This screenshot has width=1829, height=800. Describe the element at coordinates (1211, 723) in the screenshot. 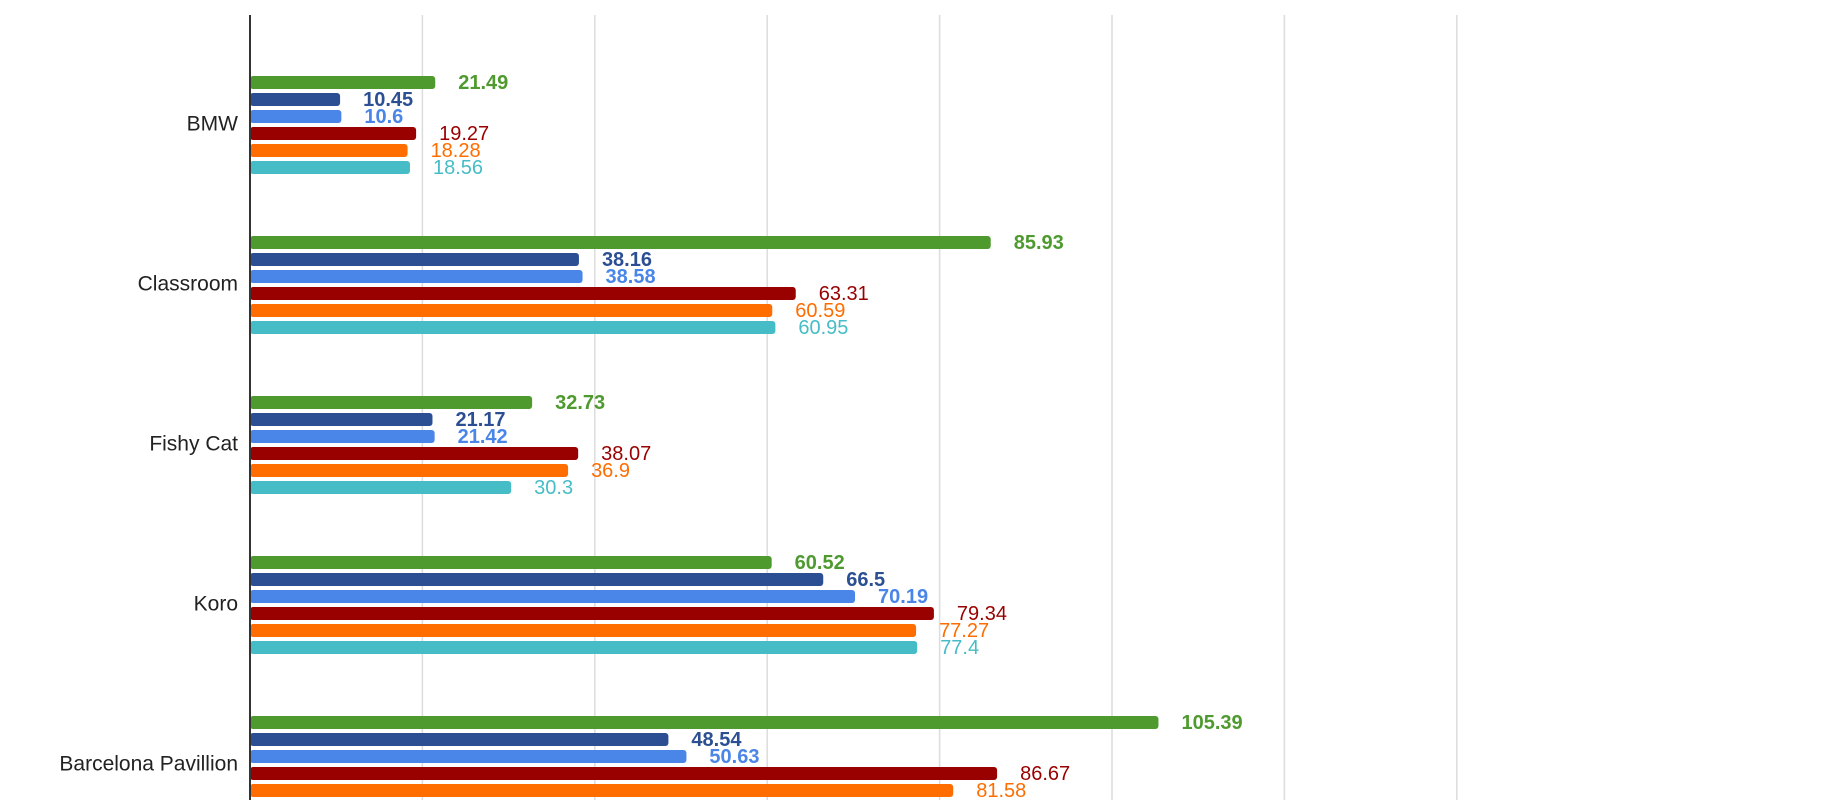

I see `data-label: 105.39` at that location.